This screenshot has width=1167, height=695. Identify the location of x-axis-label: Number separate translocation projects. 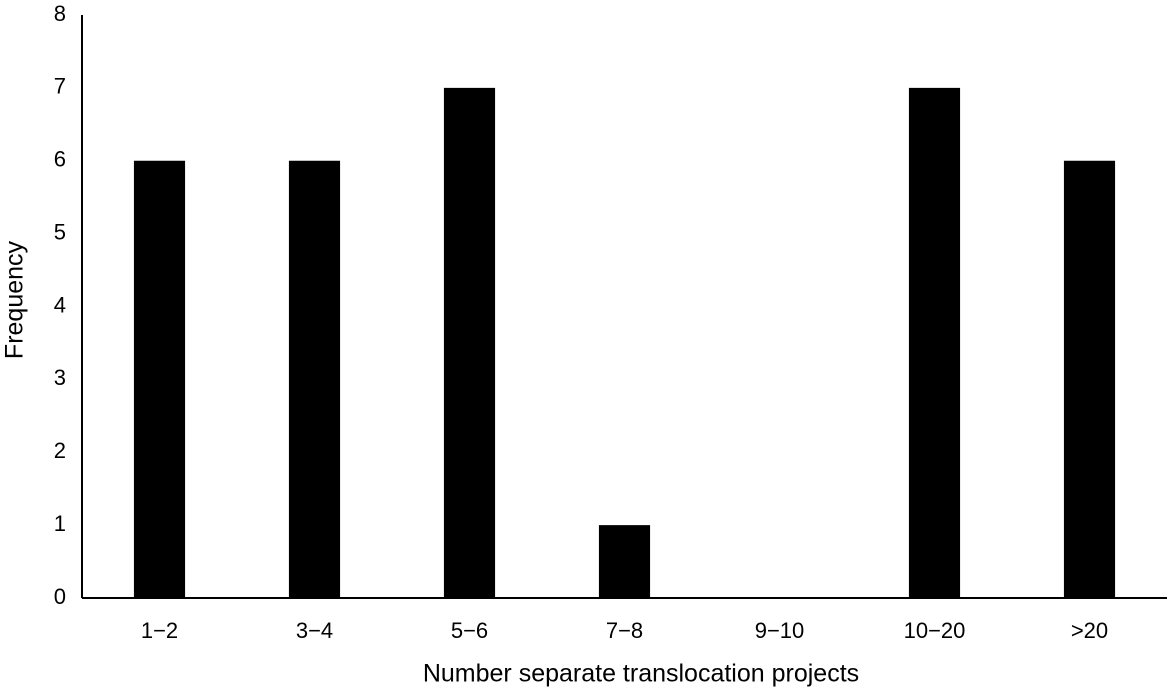
(641, 674).